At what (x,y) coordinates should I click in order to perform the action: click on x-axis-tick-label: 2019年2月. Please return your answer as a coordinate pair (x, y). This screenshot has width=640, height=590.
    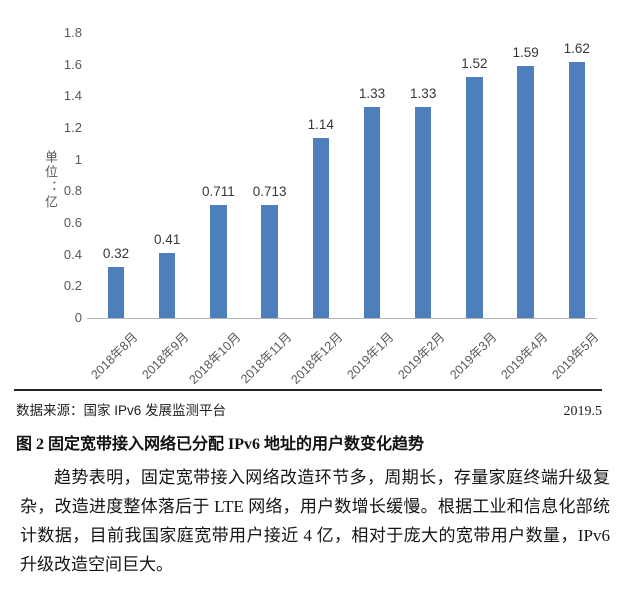
    Looking at the image, I should click on (421, 355).